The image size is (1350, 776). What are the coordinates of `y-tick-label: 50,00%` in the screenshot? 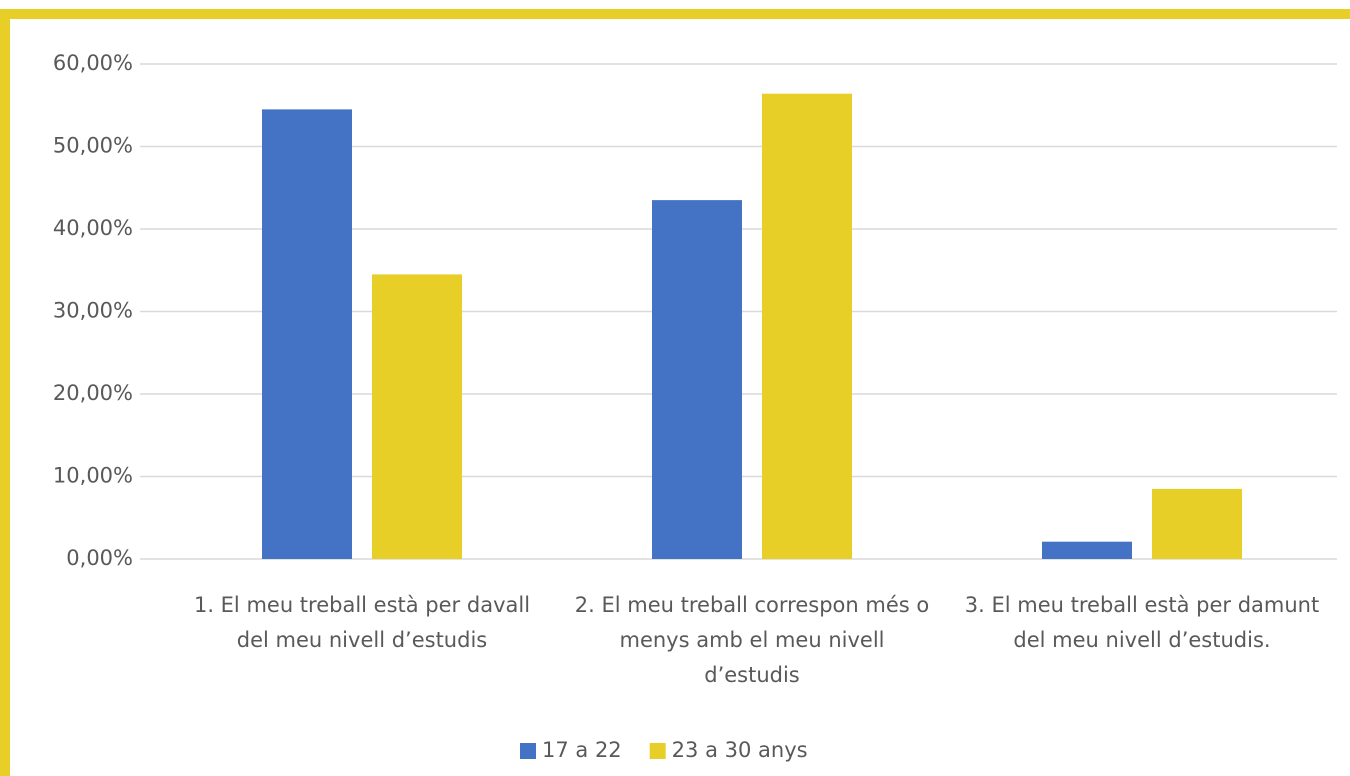 It's located at (93, 146).